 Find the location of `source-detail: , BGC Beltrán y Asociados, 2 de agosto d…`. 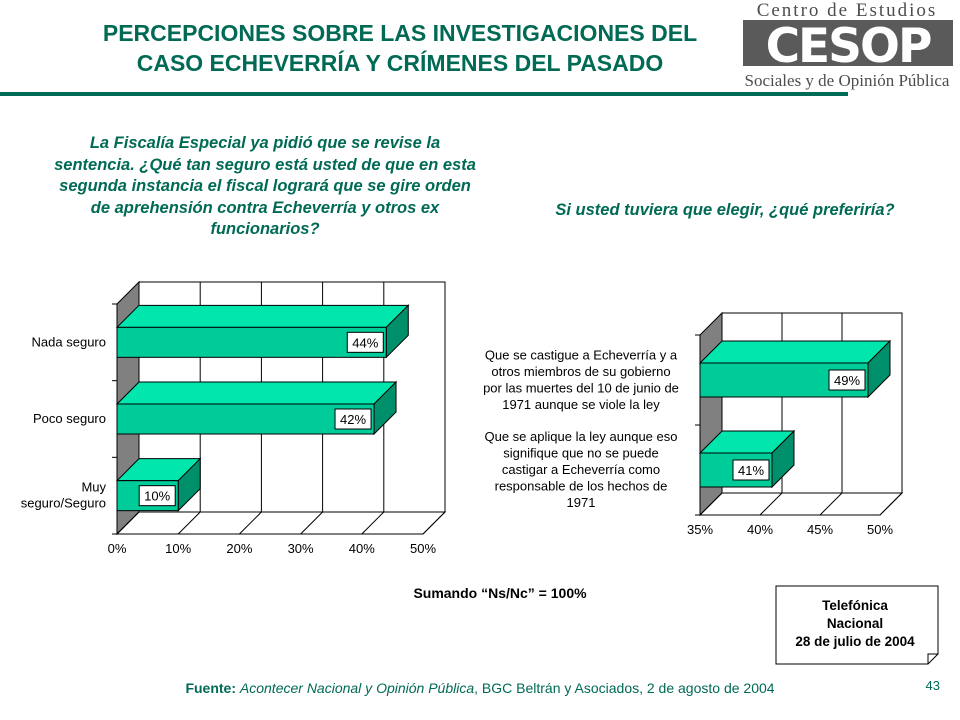

source-detail: , BGC Beltrán y Asociados, 2 de agosto d… is located at coordinates (624, 688).